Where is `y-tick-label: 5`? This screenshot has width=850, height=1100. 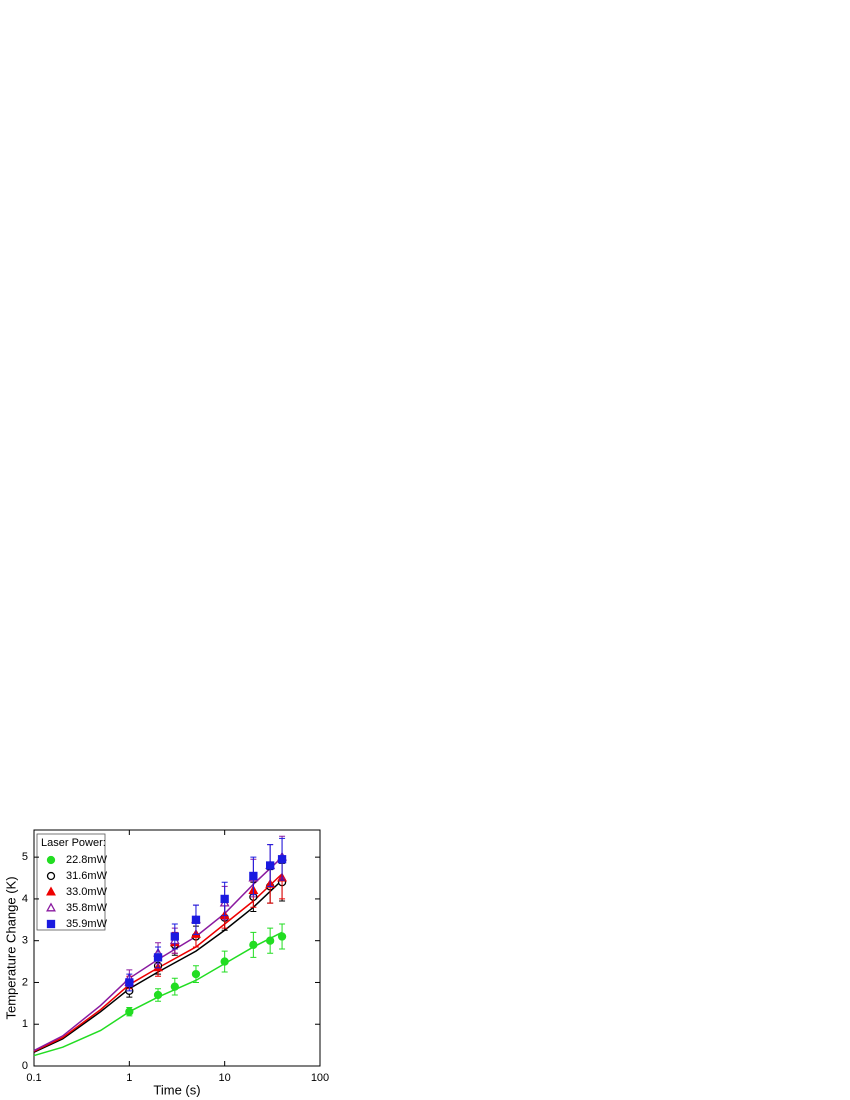 y-tick-label: 5 is located at coordinates (25, 857).